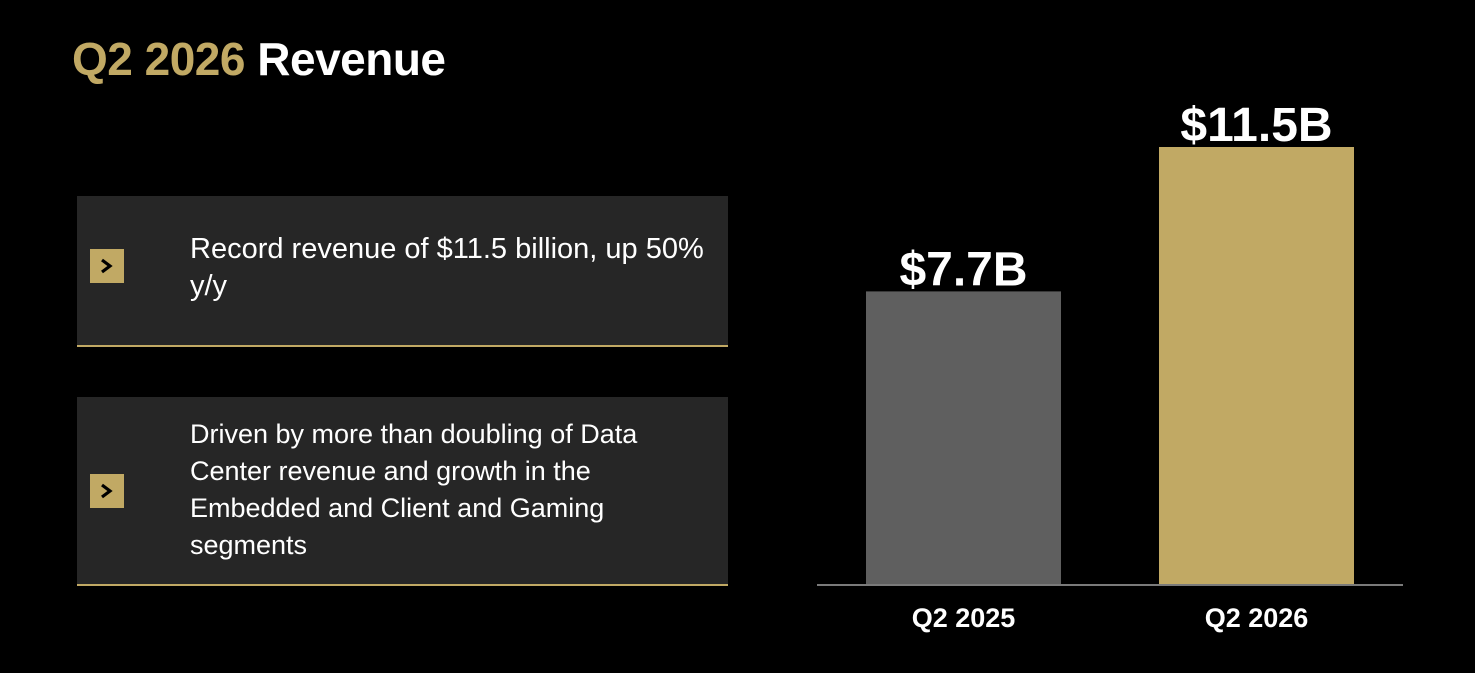 The image size is (1475, 673). I want to click on title-accent: Q2 2026, so click(158, 59).